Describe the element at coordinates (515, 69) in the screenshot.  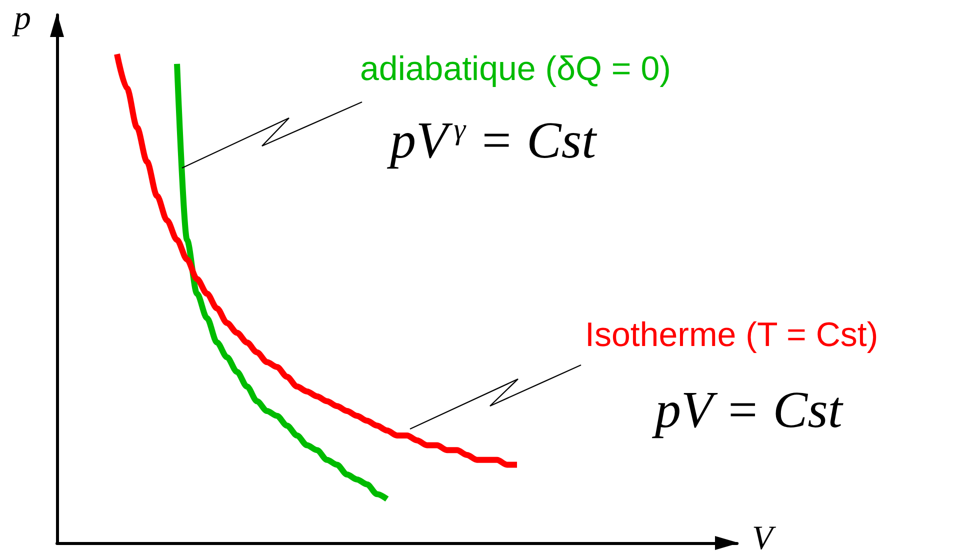
I see `text: adiabatique (δQ = 0)` at that location.